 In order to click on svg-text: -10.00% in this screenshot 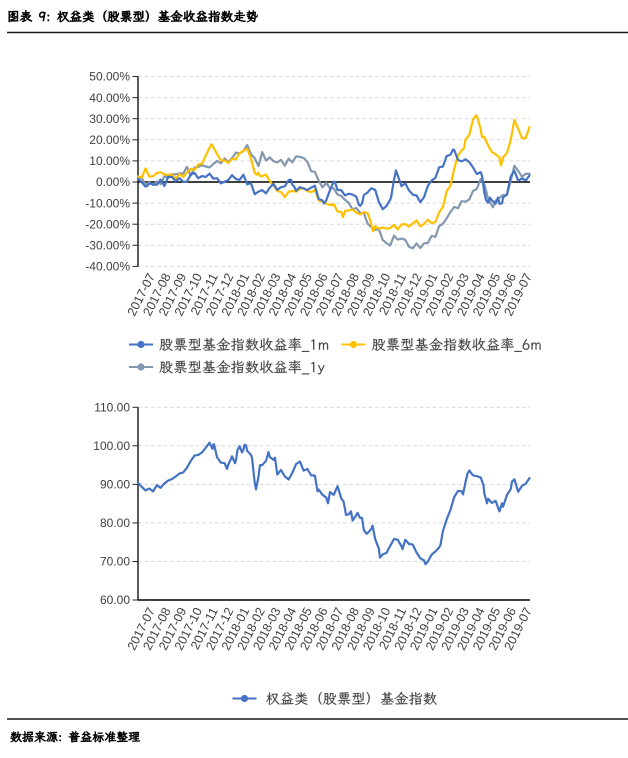, I will do `click(107, 203)`.